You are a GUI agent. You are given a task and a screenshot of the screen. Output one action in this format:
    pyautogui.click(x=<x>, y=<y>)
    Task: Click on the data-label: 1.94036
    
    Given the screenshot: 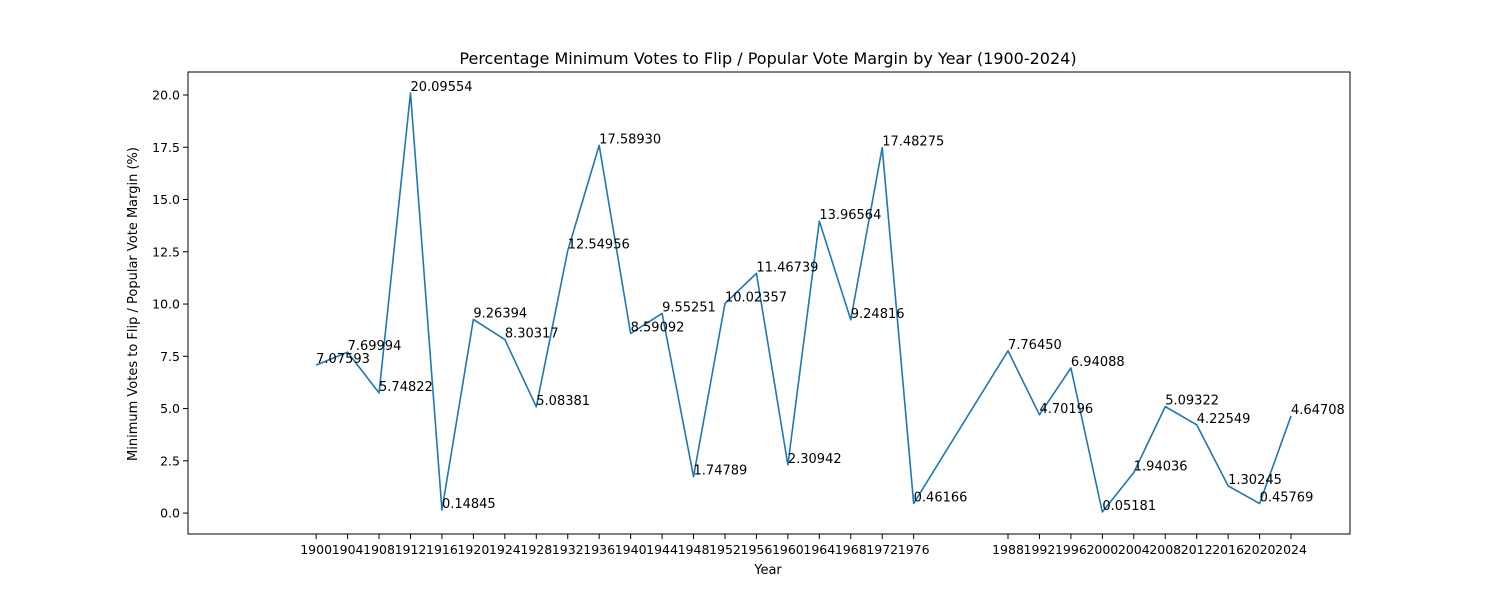 What is the action you would take?
    pyautogui.click(x=1161, y=467)
    